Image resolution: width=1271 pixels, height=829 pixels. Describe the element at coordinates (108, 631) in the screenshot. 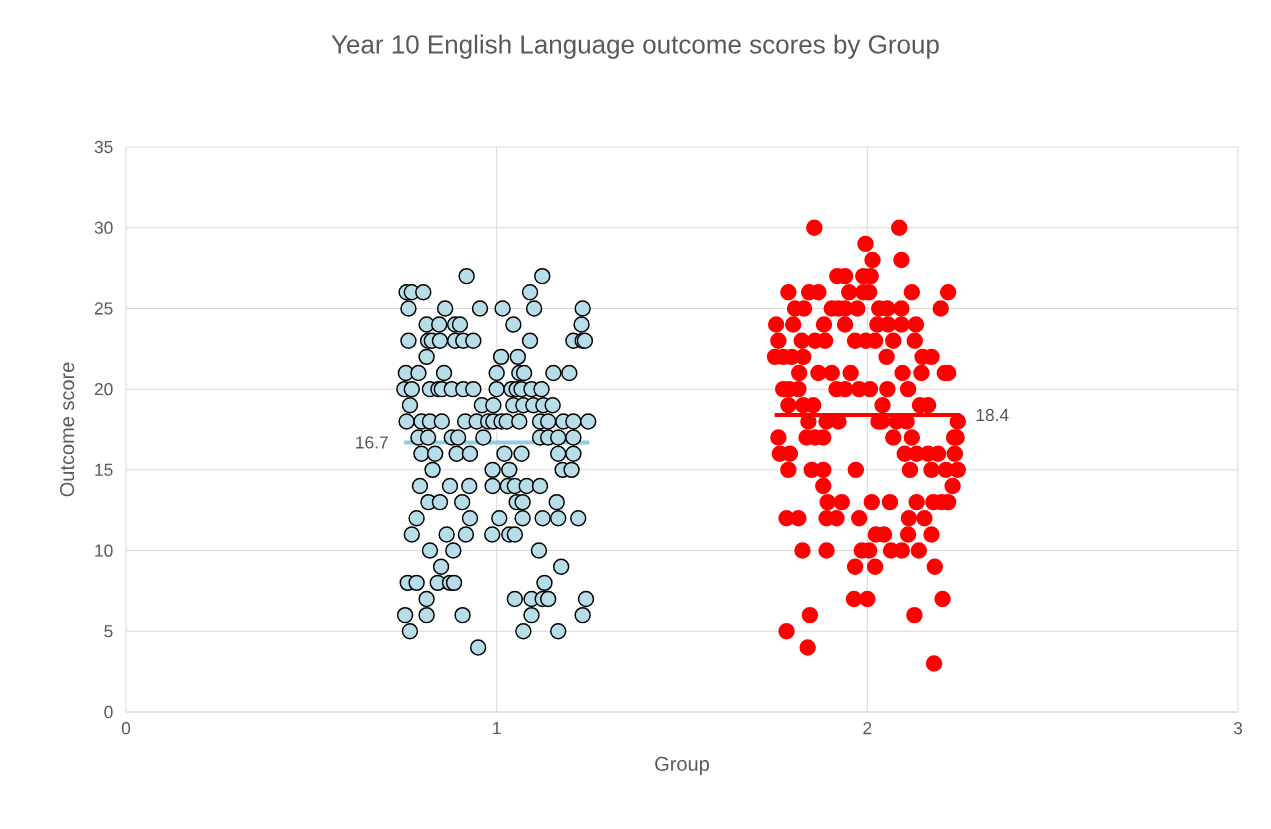

I see `y-tick-label: 5` at that location.